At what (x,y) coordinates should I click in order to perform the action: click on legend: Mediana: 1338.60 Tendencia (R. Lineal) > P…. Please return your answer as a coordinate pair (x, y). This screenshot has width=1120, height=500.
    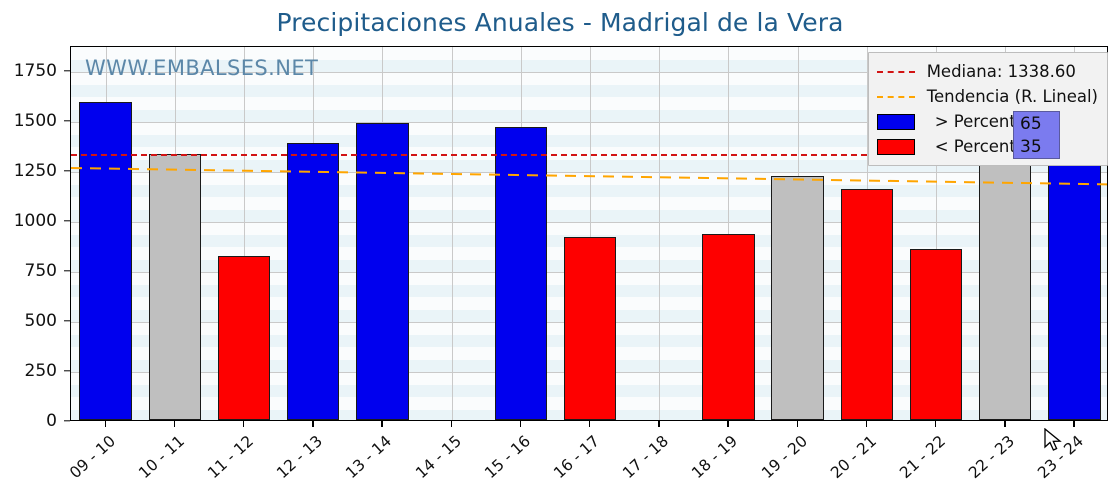
    Looking at the image, I should click on (987, 109).